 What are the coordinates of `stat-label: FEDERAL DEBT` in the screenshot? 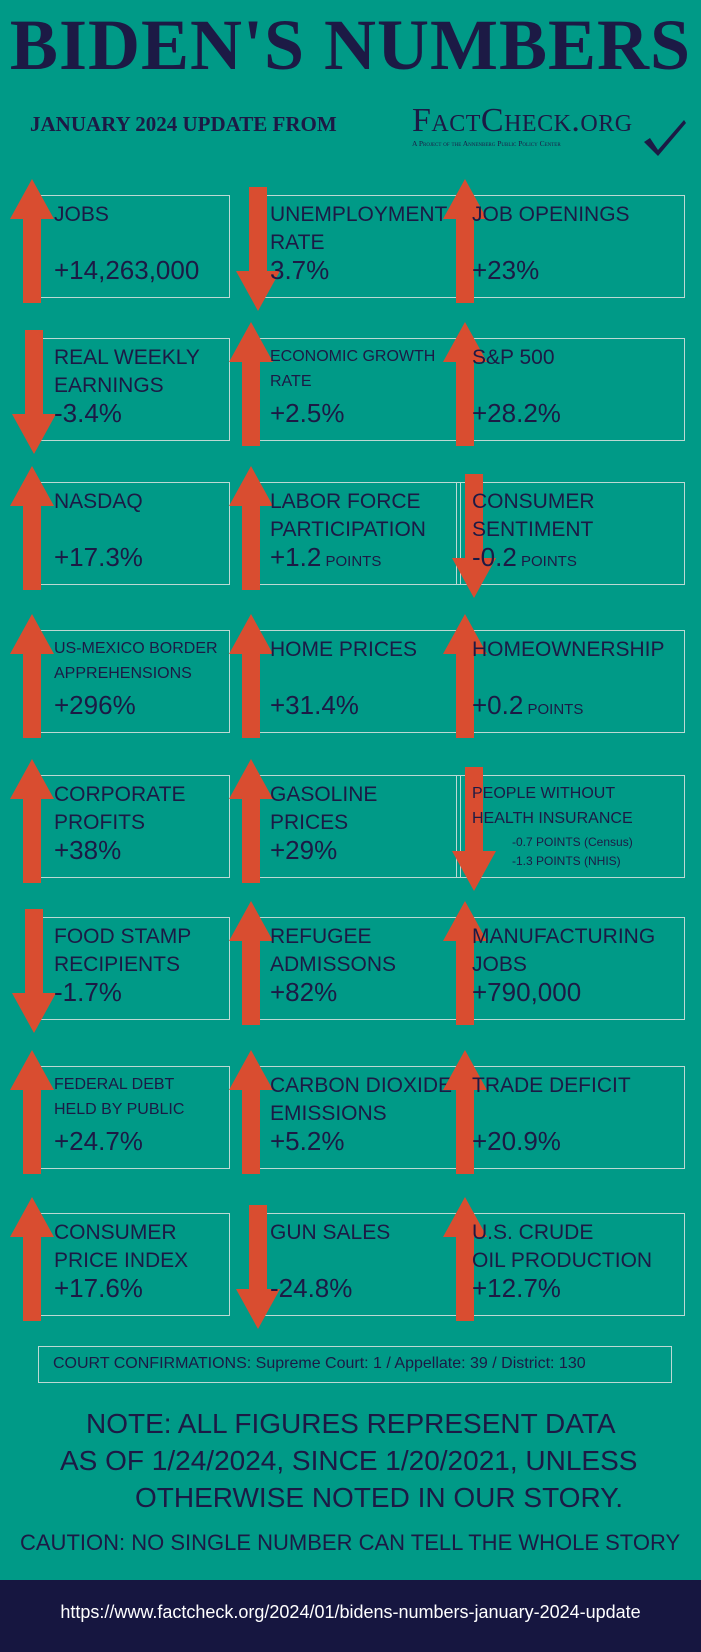 It's located at (114, 1084).